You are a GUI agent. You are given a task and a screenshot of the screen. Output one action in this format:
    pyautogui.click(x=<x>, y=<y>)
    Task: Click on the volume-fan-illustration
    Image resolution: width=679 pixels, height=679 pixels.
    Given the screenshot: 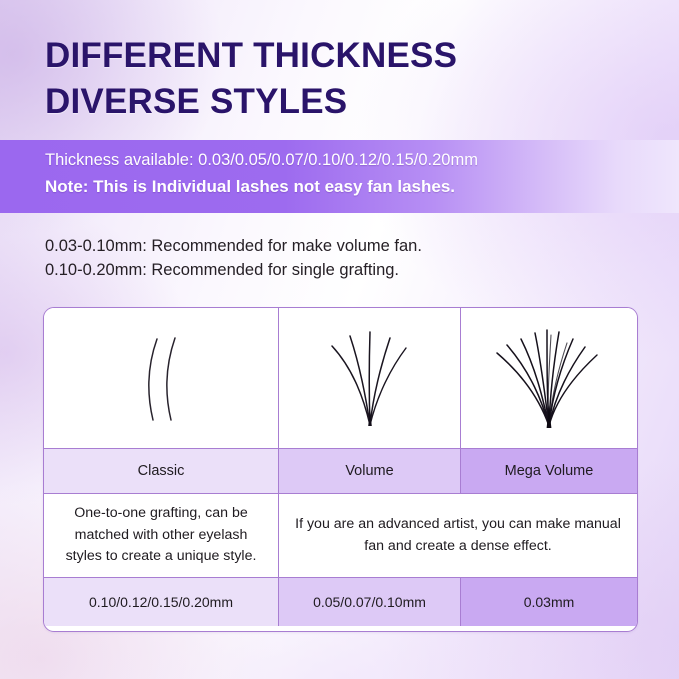 What is the action you would take?
    pyautogui.click(x=369, y=378)
    